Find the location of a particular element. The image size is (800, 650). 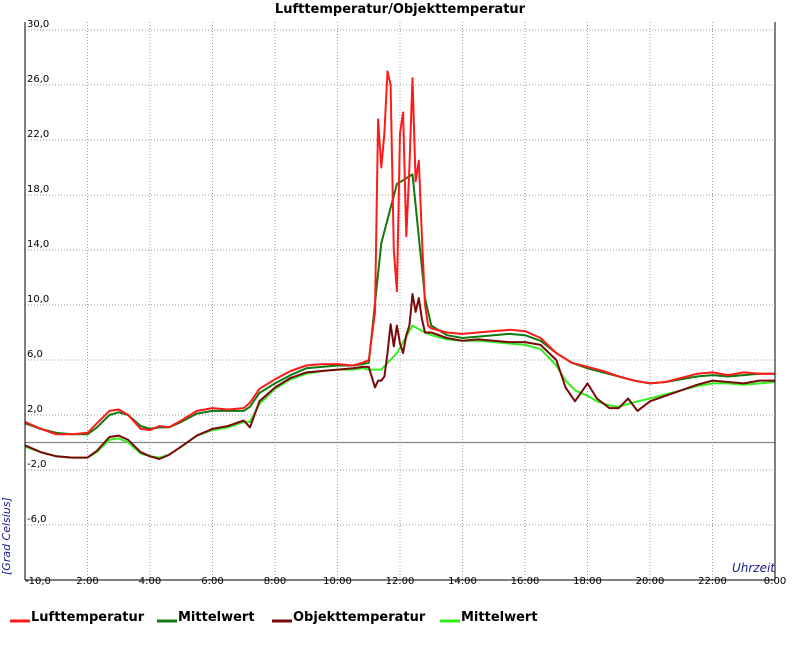

x-tick-label: 4:00 is located at coordinates (150, 581).